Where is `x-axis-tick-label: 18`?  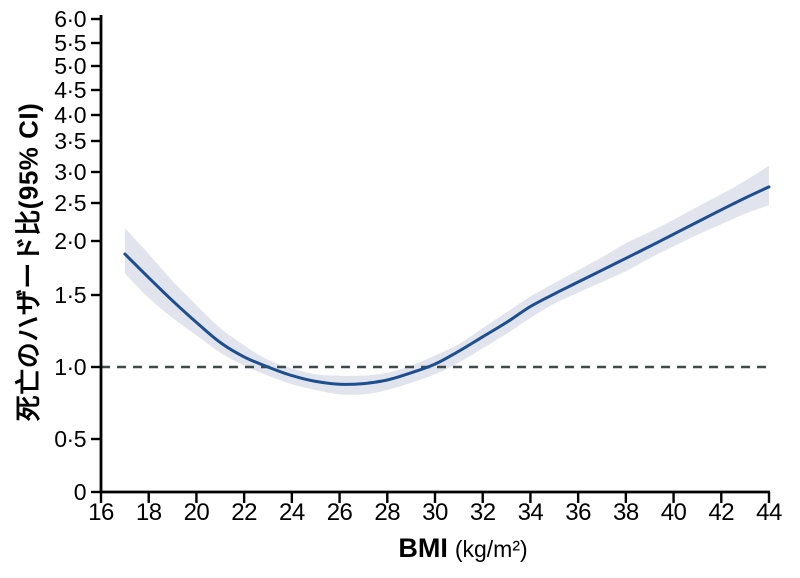 x-axis-tick-label: 18 is located at coordinates (148, 512).